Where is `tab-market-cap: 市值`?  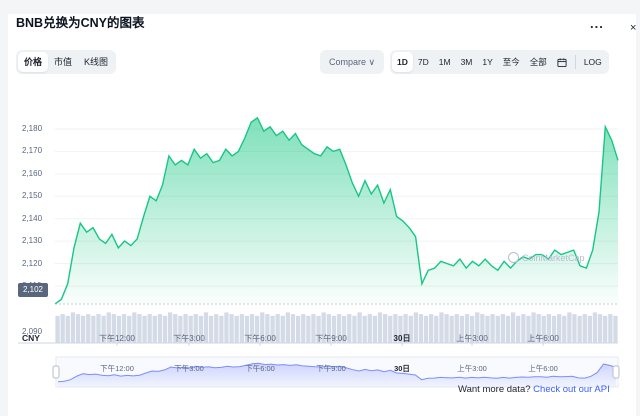
tab-market-cap: 市值 is located at coordinates (63, 62).